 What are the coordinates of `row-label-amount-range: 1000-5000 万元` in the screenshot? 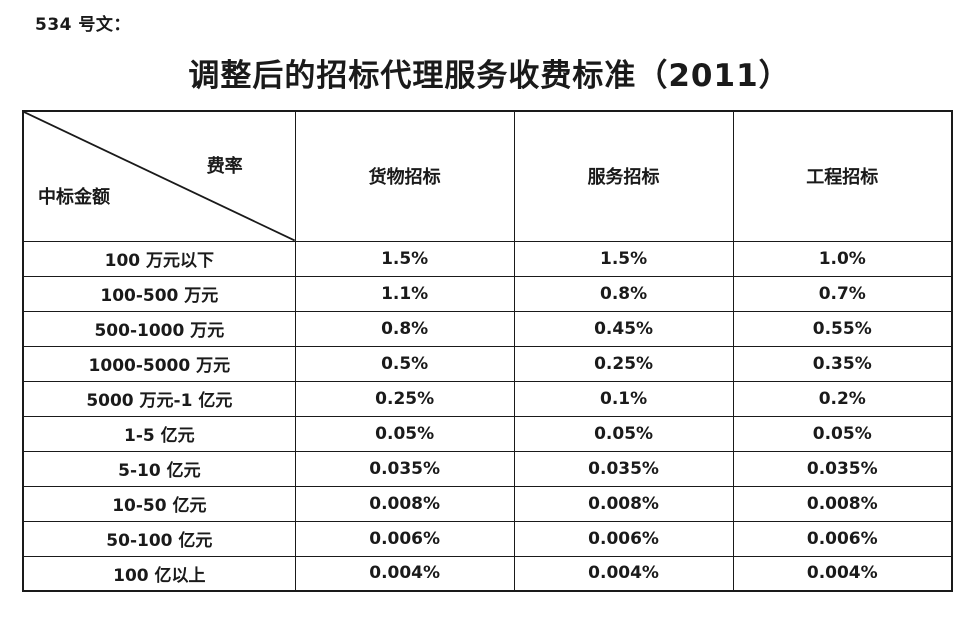 It's located at (159, 363).